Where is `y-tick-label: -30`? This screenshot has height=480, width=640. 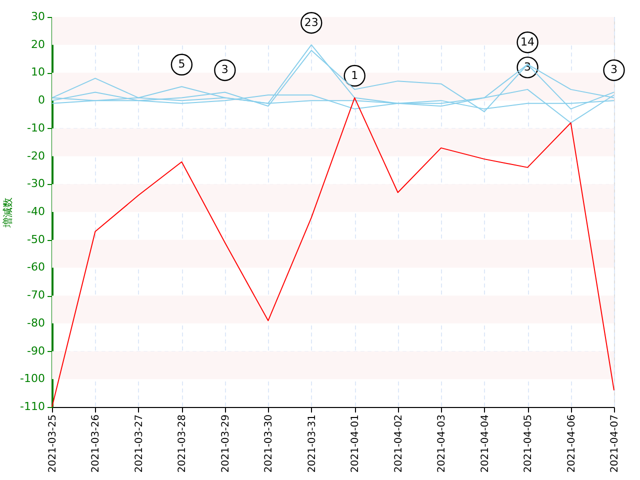
y-tick-label: -30 is located at coordinates (36, 183).